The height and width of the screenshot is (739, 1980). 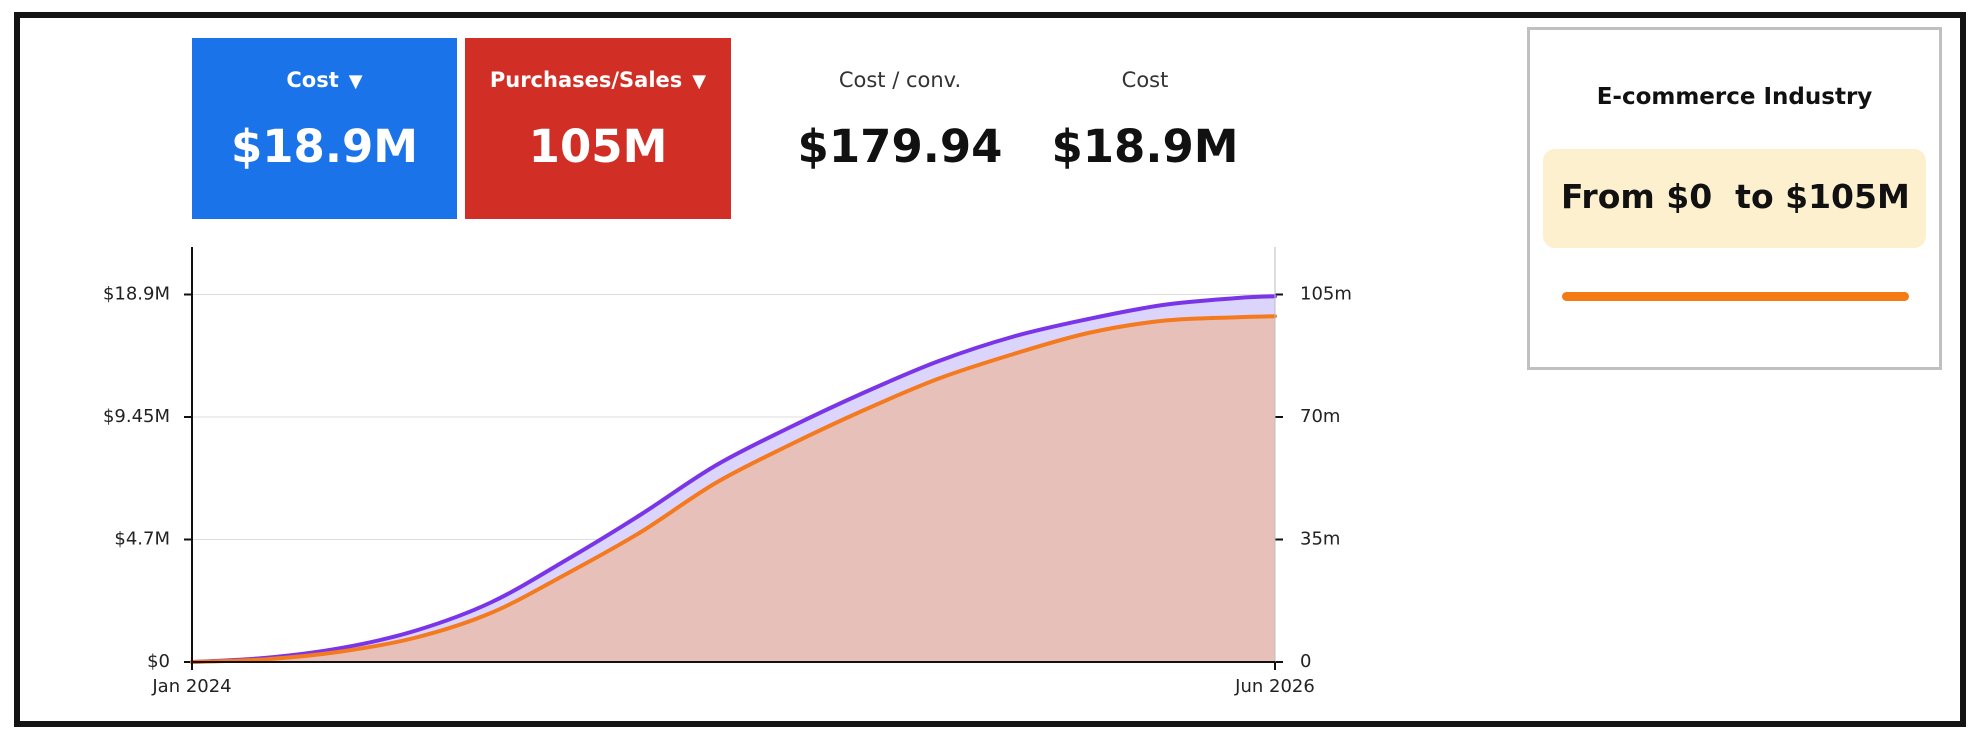 I want to click on kpi-cost-header: Cost ▼, so click(x=324, y=90).